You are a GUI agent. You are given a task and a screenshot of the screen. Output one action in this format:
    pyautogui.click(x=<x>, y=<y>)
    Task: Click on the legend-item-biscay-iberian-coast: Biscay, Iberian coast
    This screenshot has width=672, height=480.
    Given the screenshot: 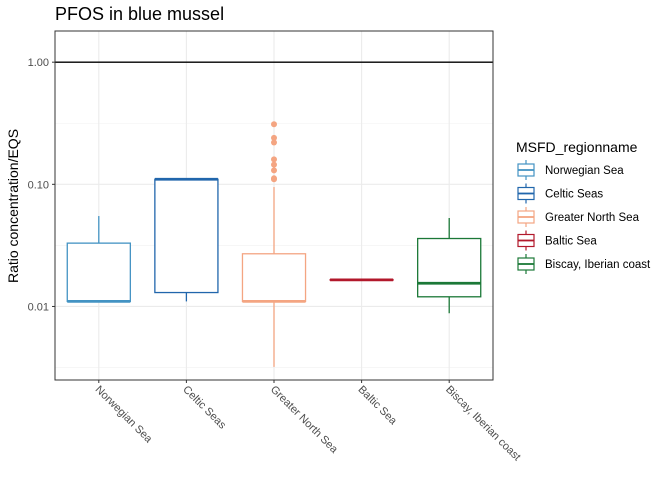 What is the action you would take?
    pyautogui.click(x=584, y=264)
    